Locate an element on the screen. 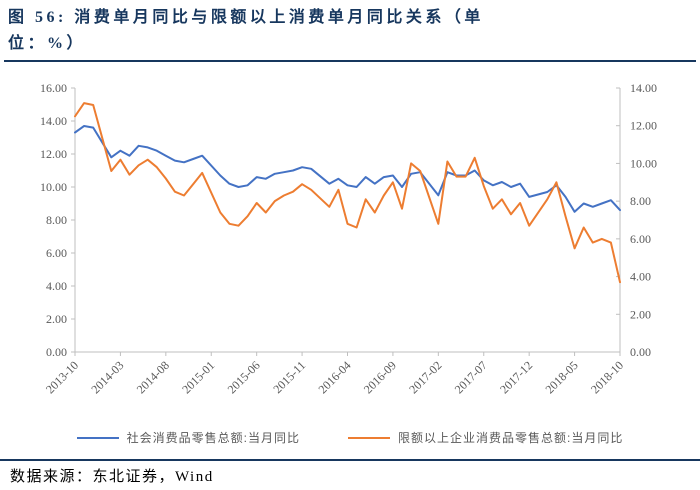 The width and height of the screenshot is (700, 490). x-axis-tick-label: 2016-04 is located at coordinates (334, 377).